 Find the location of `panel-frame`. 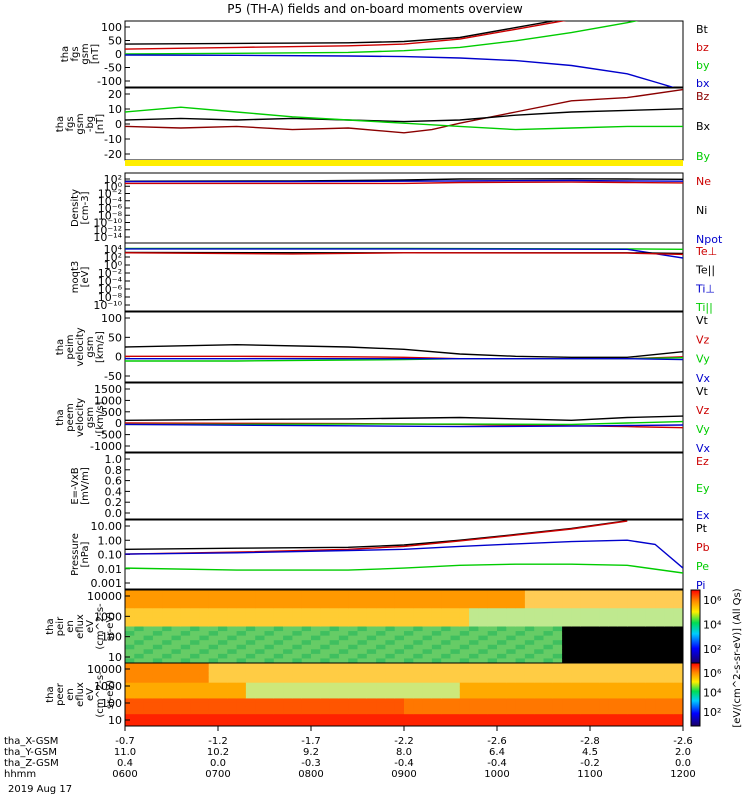

panel-frame is located at coordinates (404, 554).